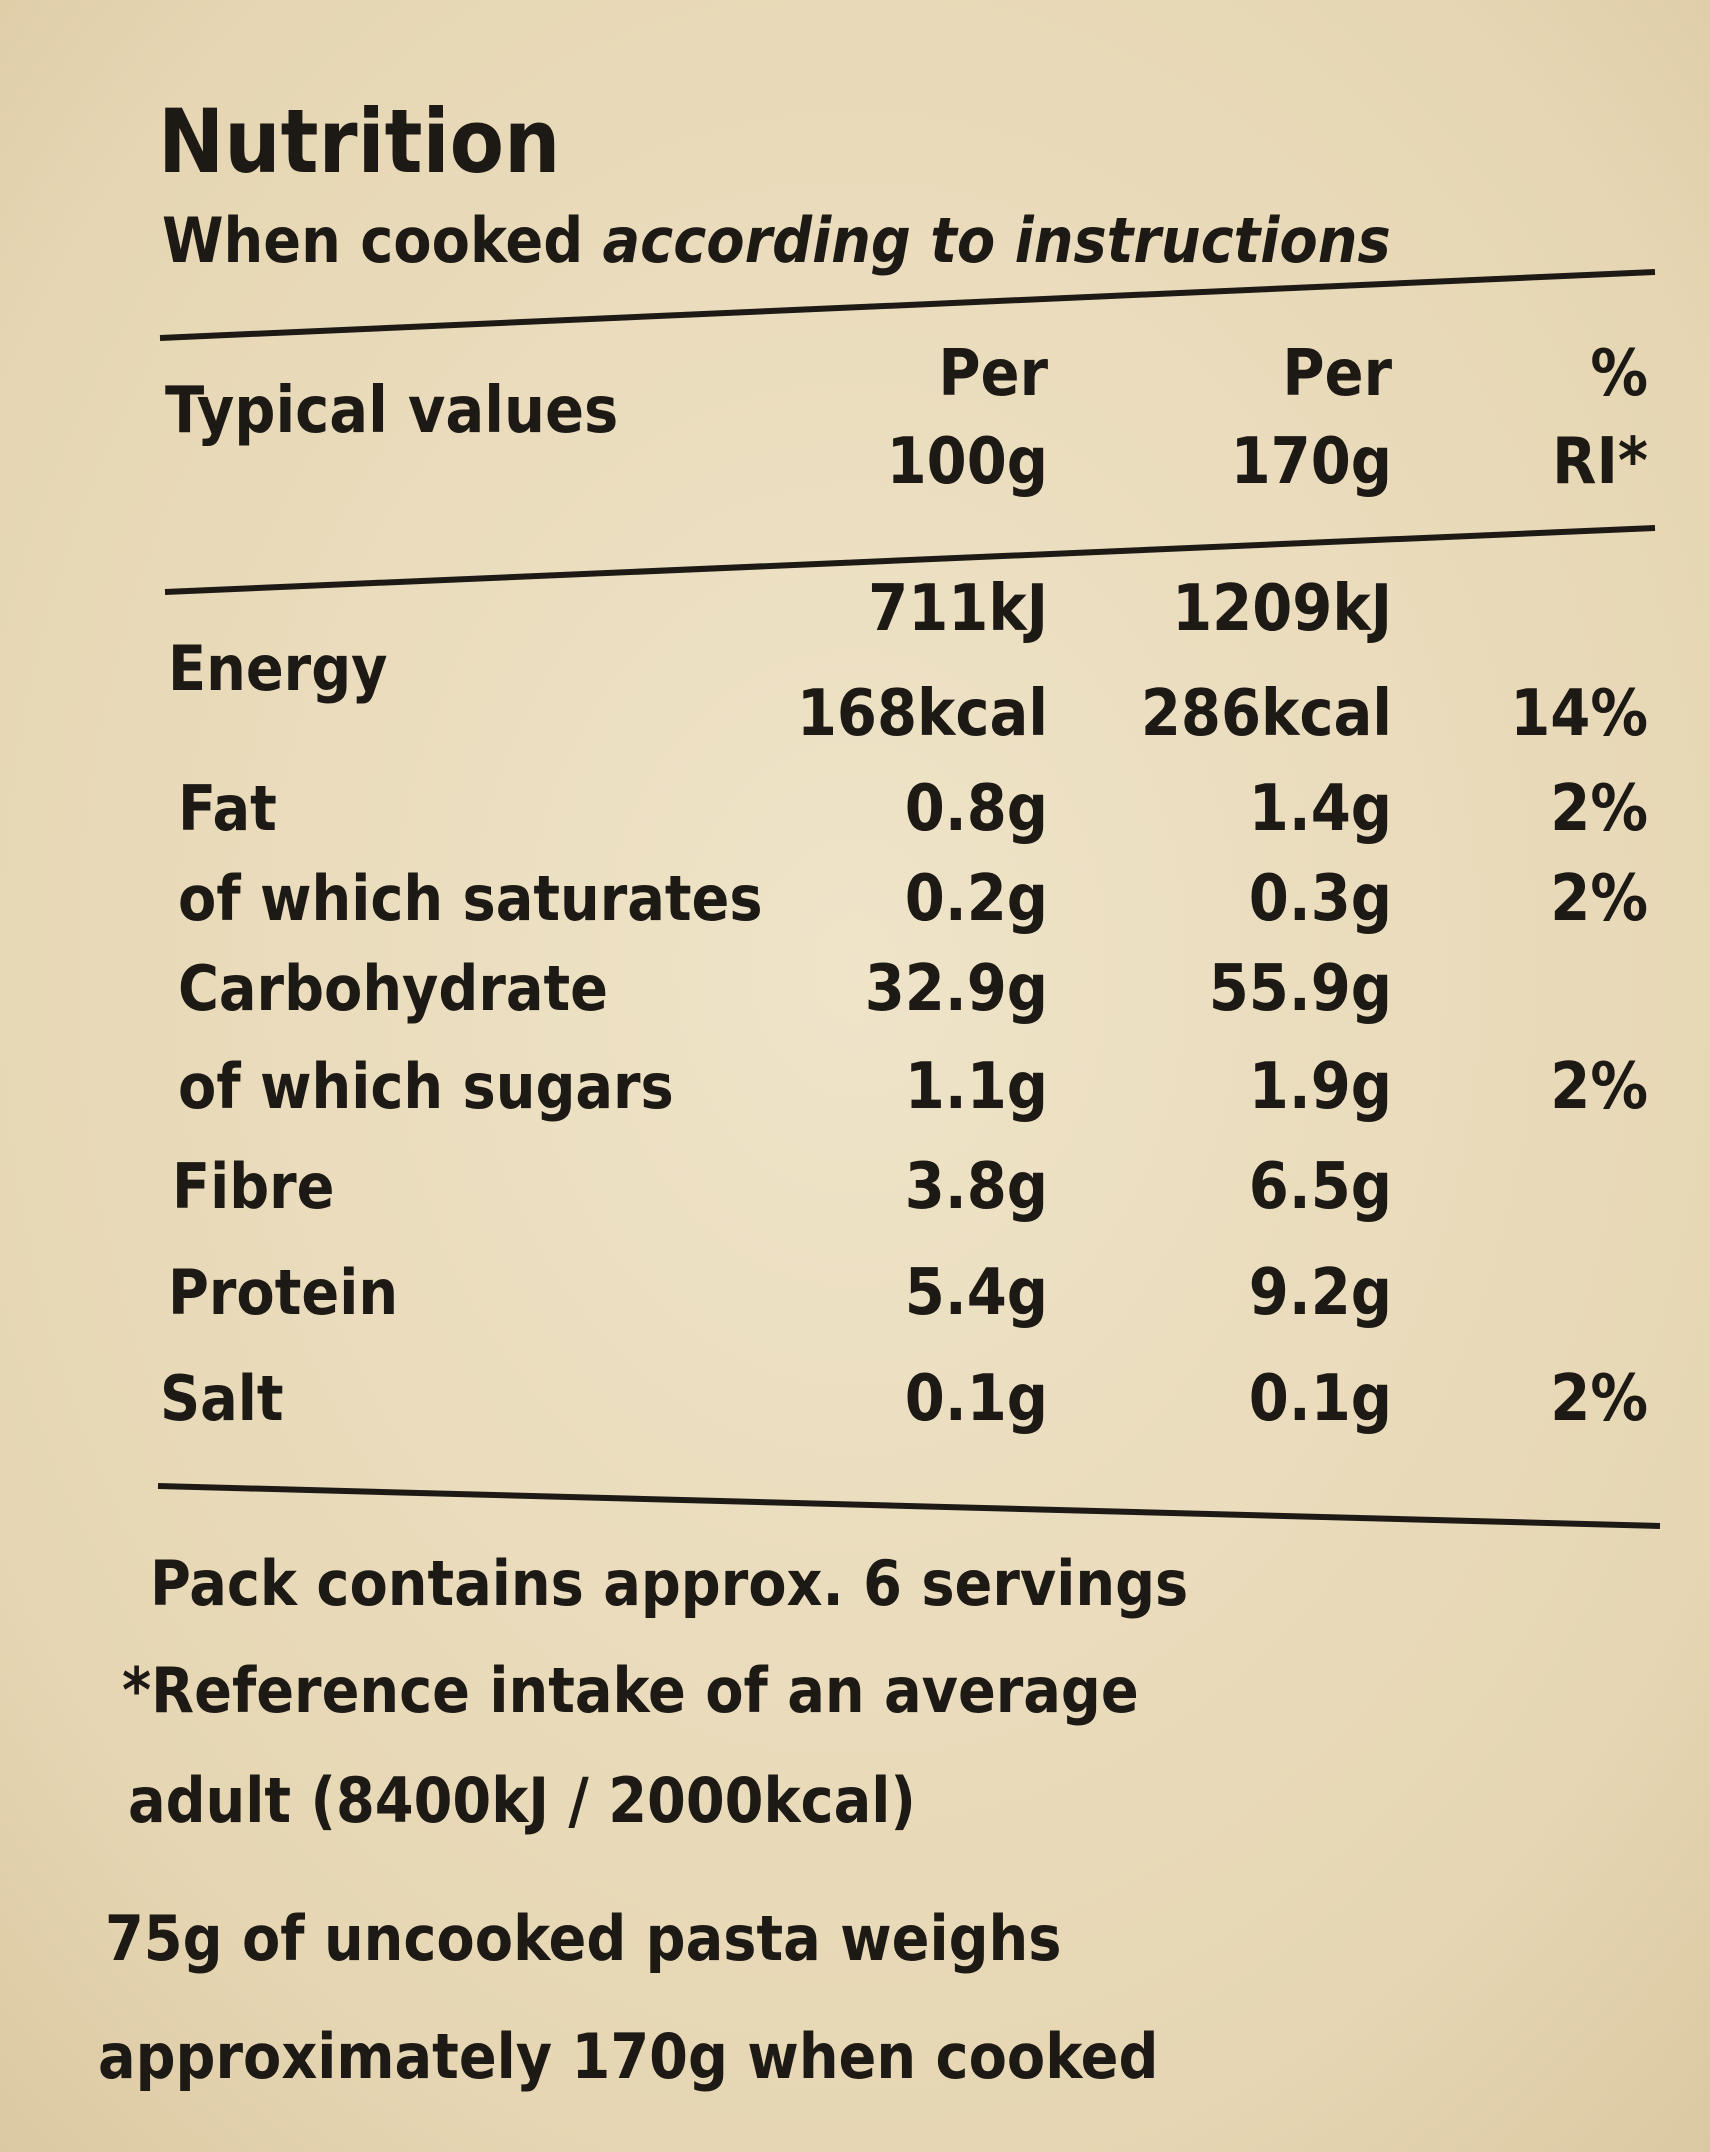  I want to click on value: 55.9g, so click(1300, 989).